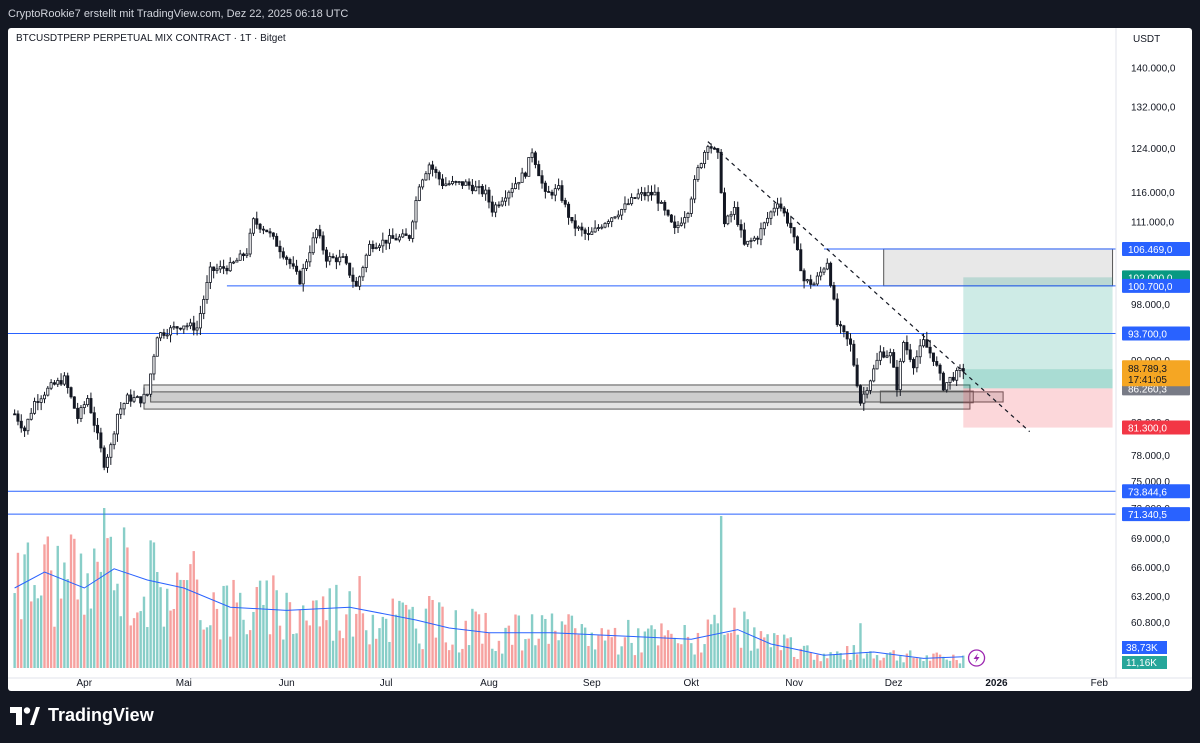 The width and height of the screenshot is (1200, 743). Describe the element at coordinates (1156, 427) in the screenshot. I see `stop-price-badge` at that location.